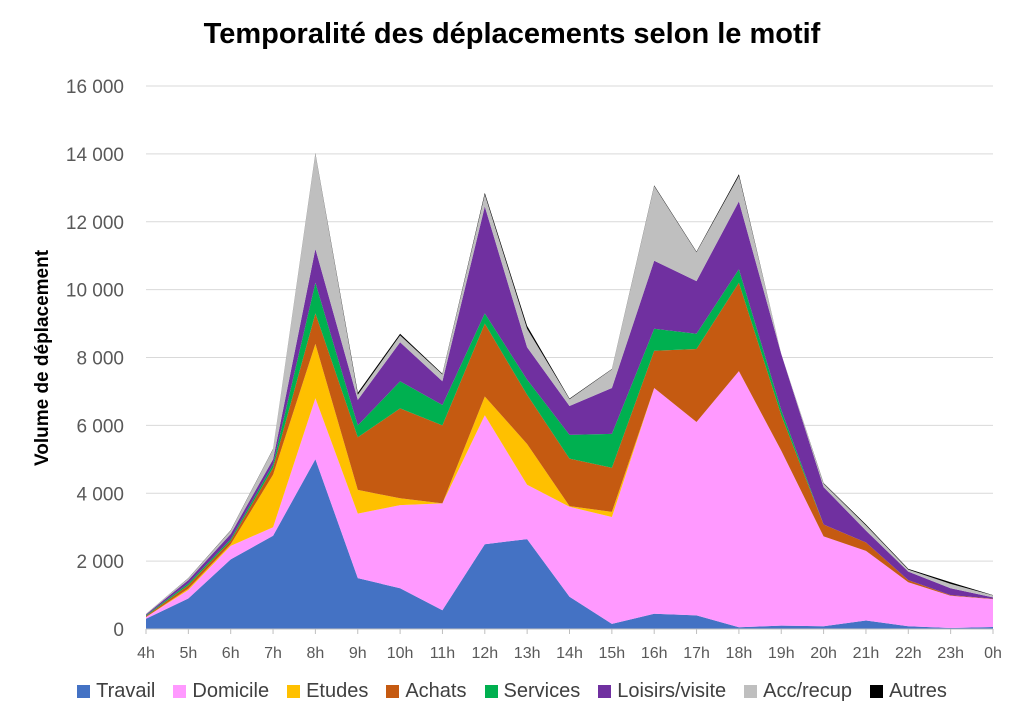 Image resolution: width=1024 pixels, height=727 pixels. What do you see at coordinates (950, 653) in the screenshot?
I see `x-tick-label: 23h` at bounding box center [950, 653].